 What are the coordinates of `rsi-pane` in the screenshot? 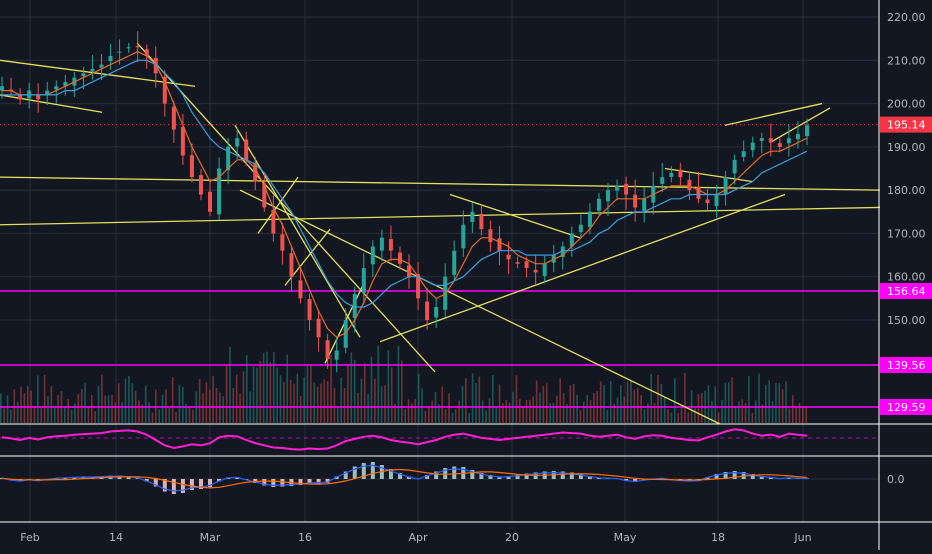 It's located at (439, 439).